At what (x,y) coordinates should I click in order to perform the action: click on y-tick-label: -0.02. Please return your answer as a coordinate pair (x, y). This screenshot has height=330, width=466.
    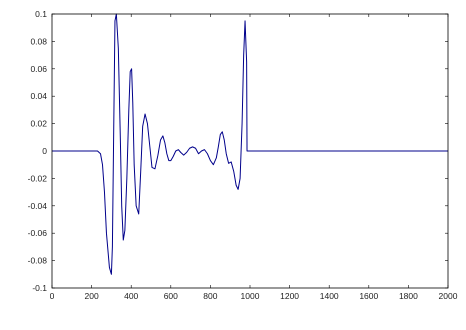
    Looking at the image, I should click on (38, 178).